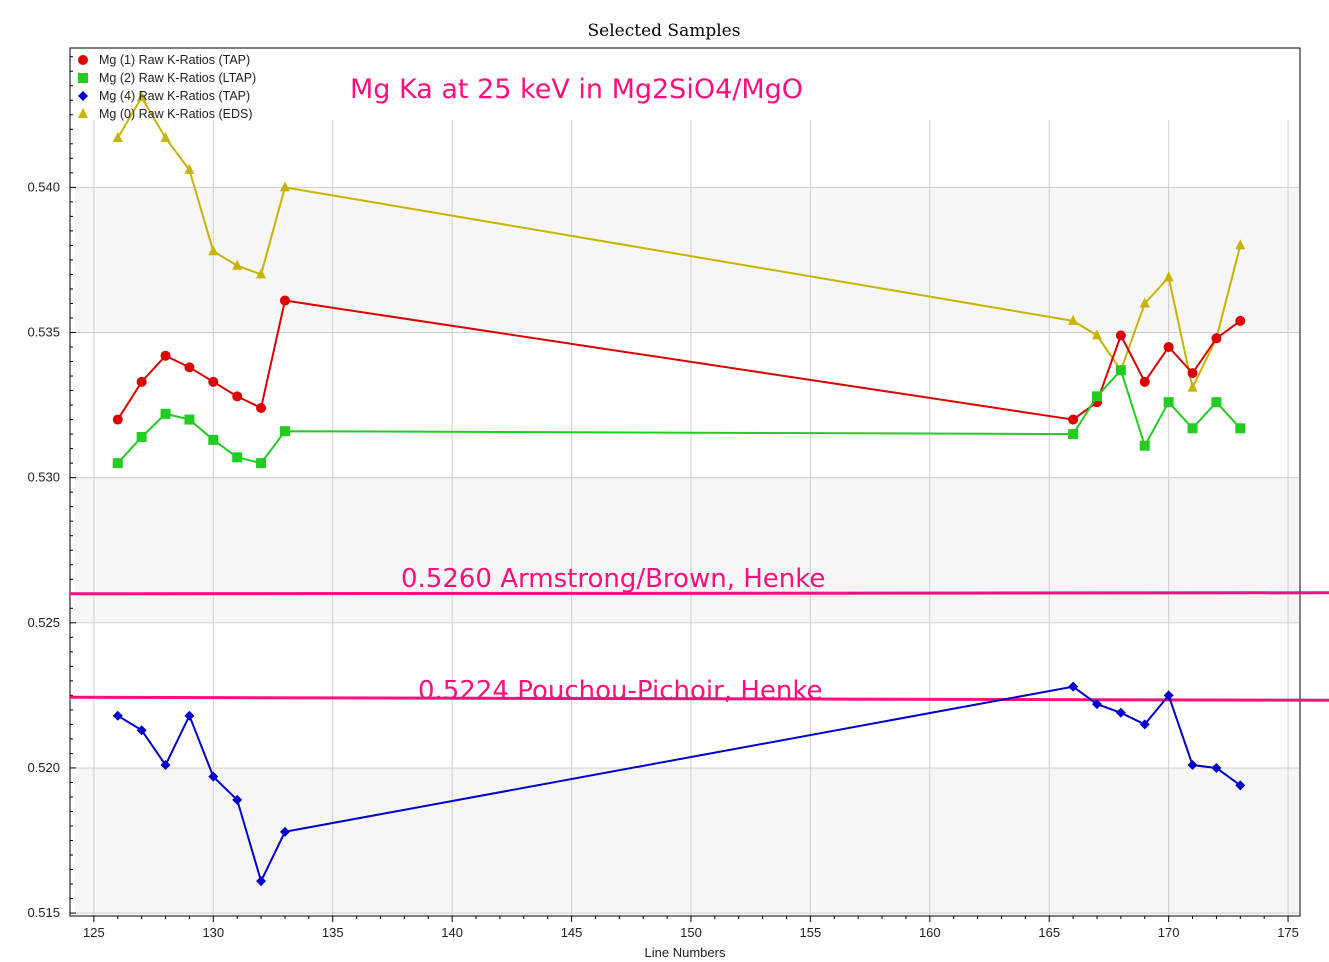  I want to click on chart-title: Selected Samples, so click(664, 31).